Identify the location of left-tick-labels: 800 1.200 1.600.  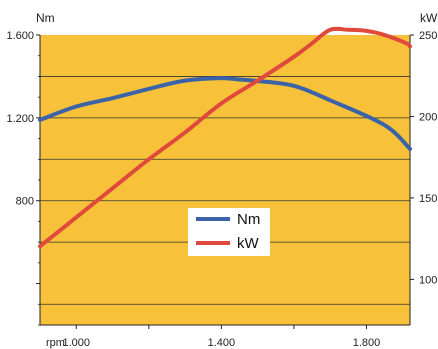
(20, 119).